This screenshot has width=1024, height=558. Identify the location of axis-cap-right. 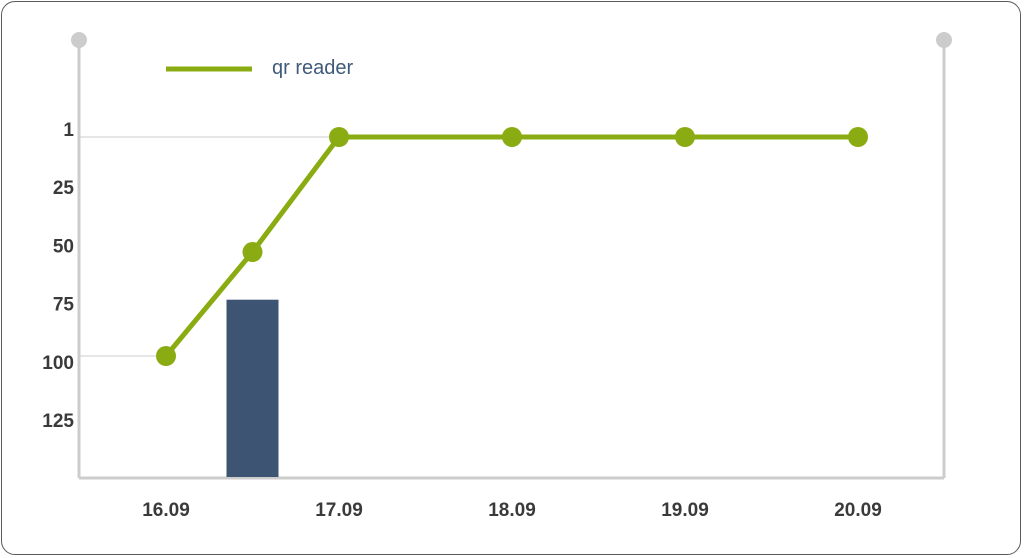
(944, 40).